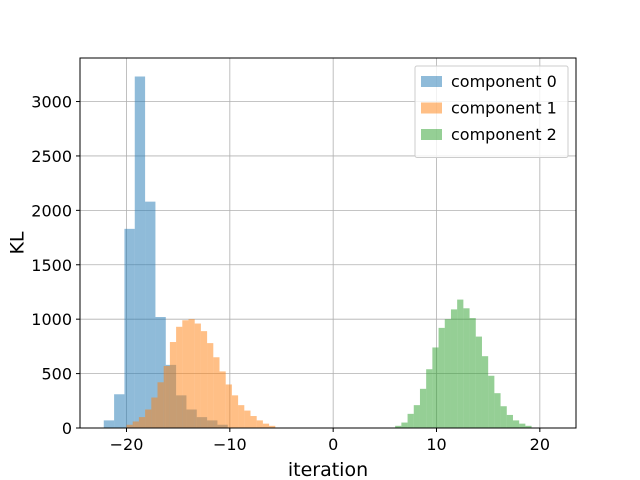 This screenshot has width=640, height=480. I want to click on y-tick-label: 2000, so click(51, 210).